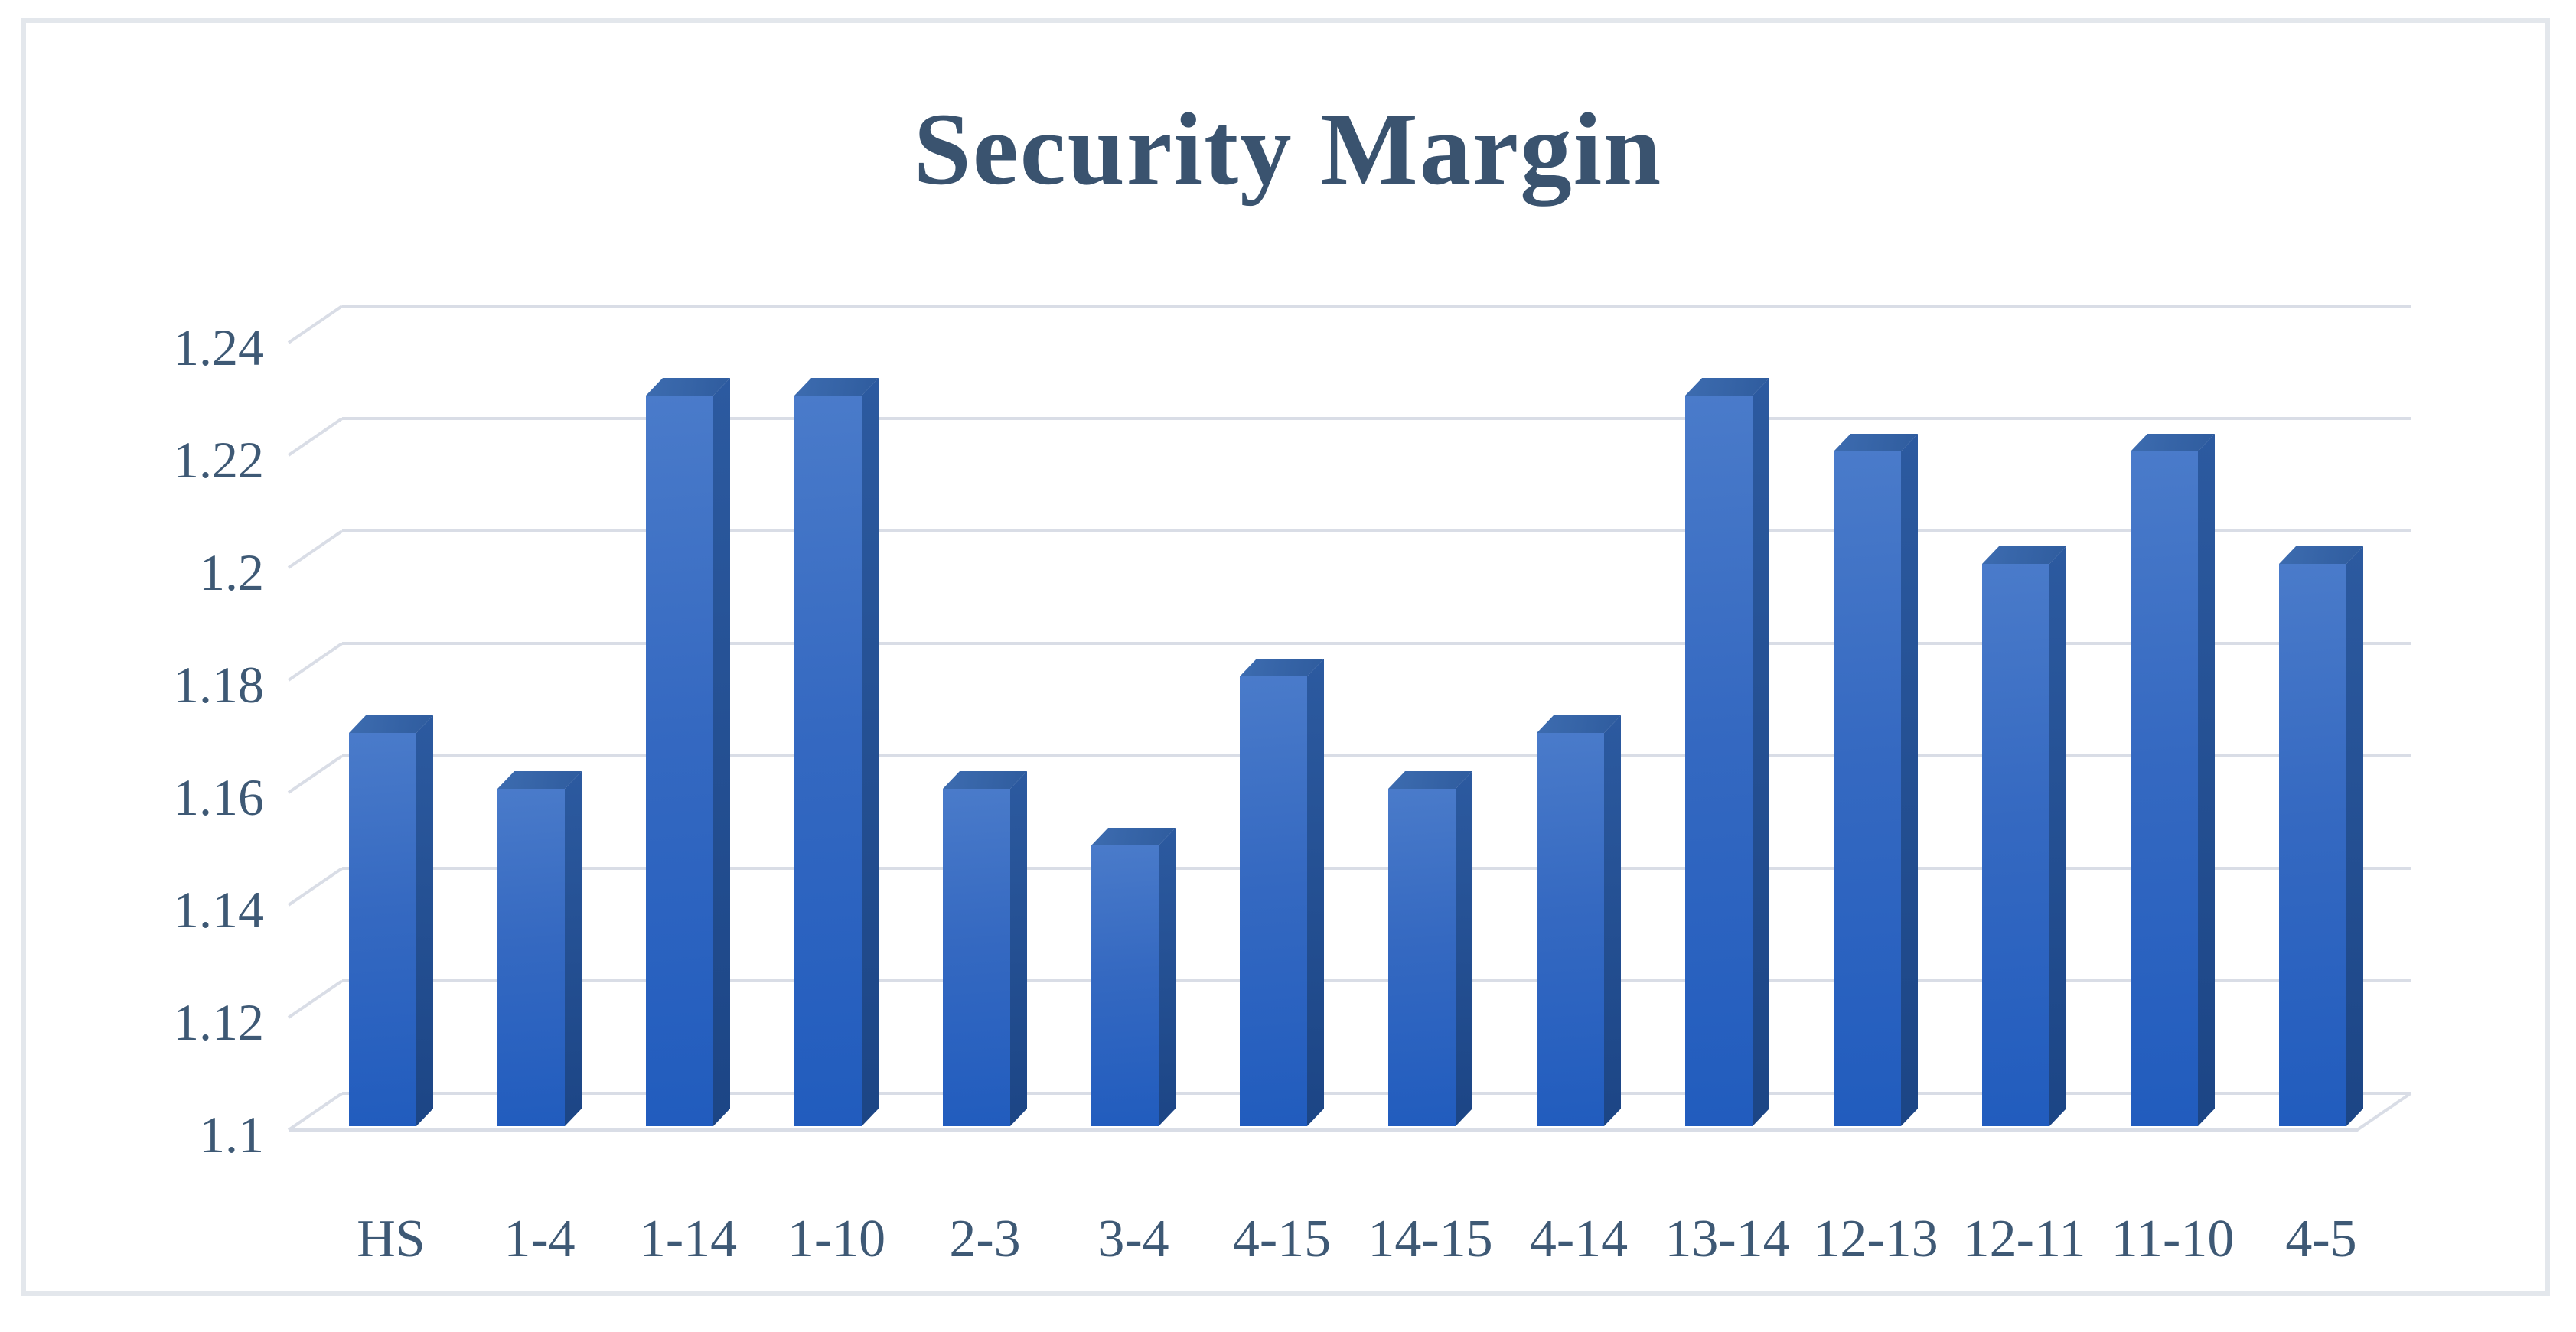 The image size is (2576, 1332). I want to click on y-tick-label: 1.14, so click(218, 910).